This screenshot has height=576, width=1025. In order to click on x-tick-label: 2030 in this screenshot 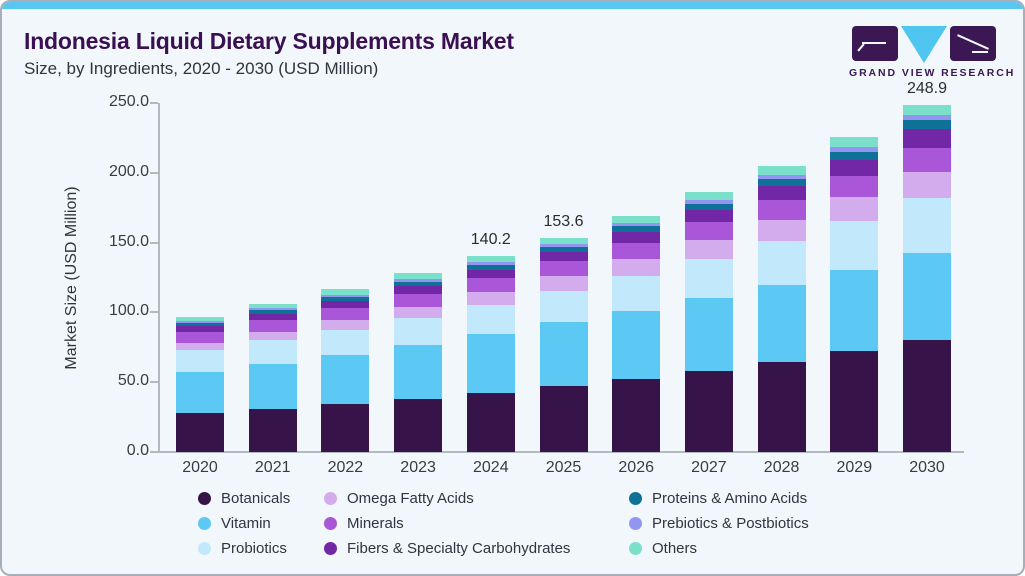, I will do `click(927, 467)`.